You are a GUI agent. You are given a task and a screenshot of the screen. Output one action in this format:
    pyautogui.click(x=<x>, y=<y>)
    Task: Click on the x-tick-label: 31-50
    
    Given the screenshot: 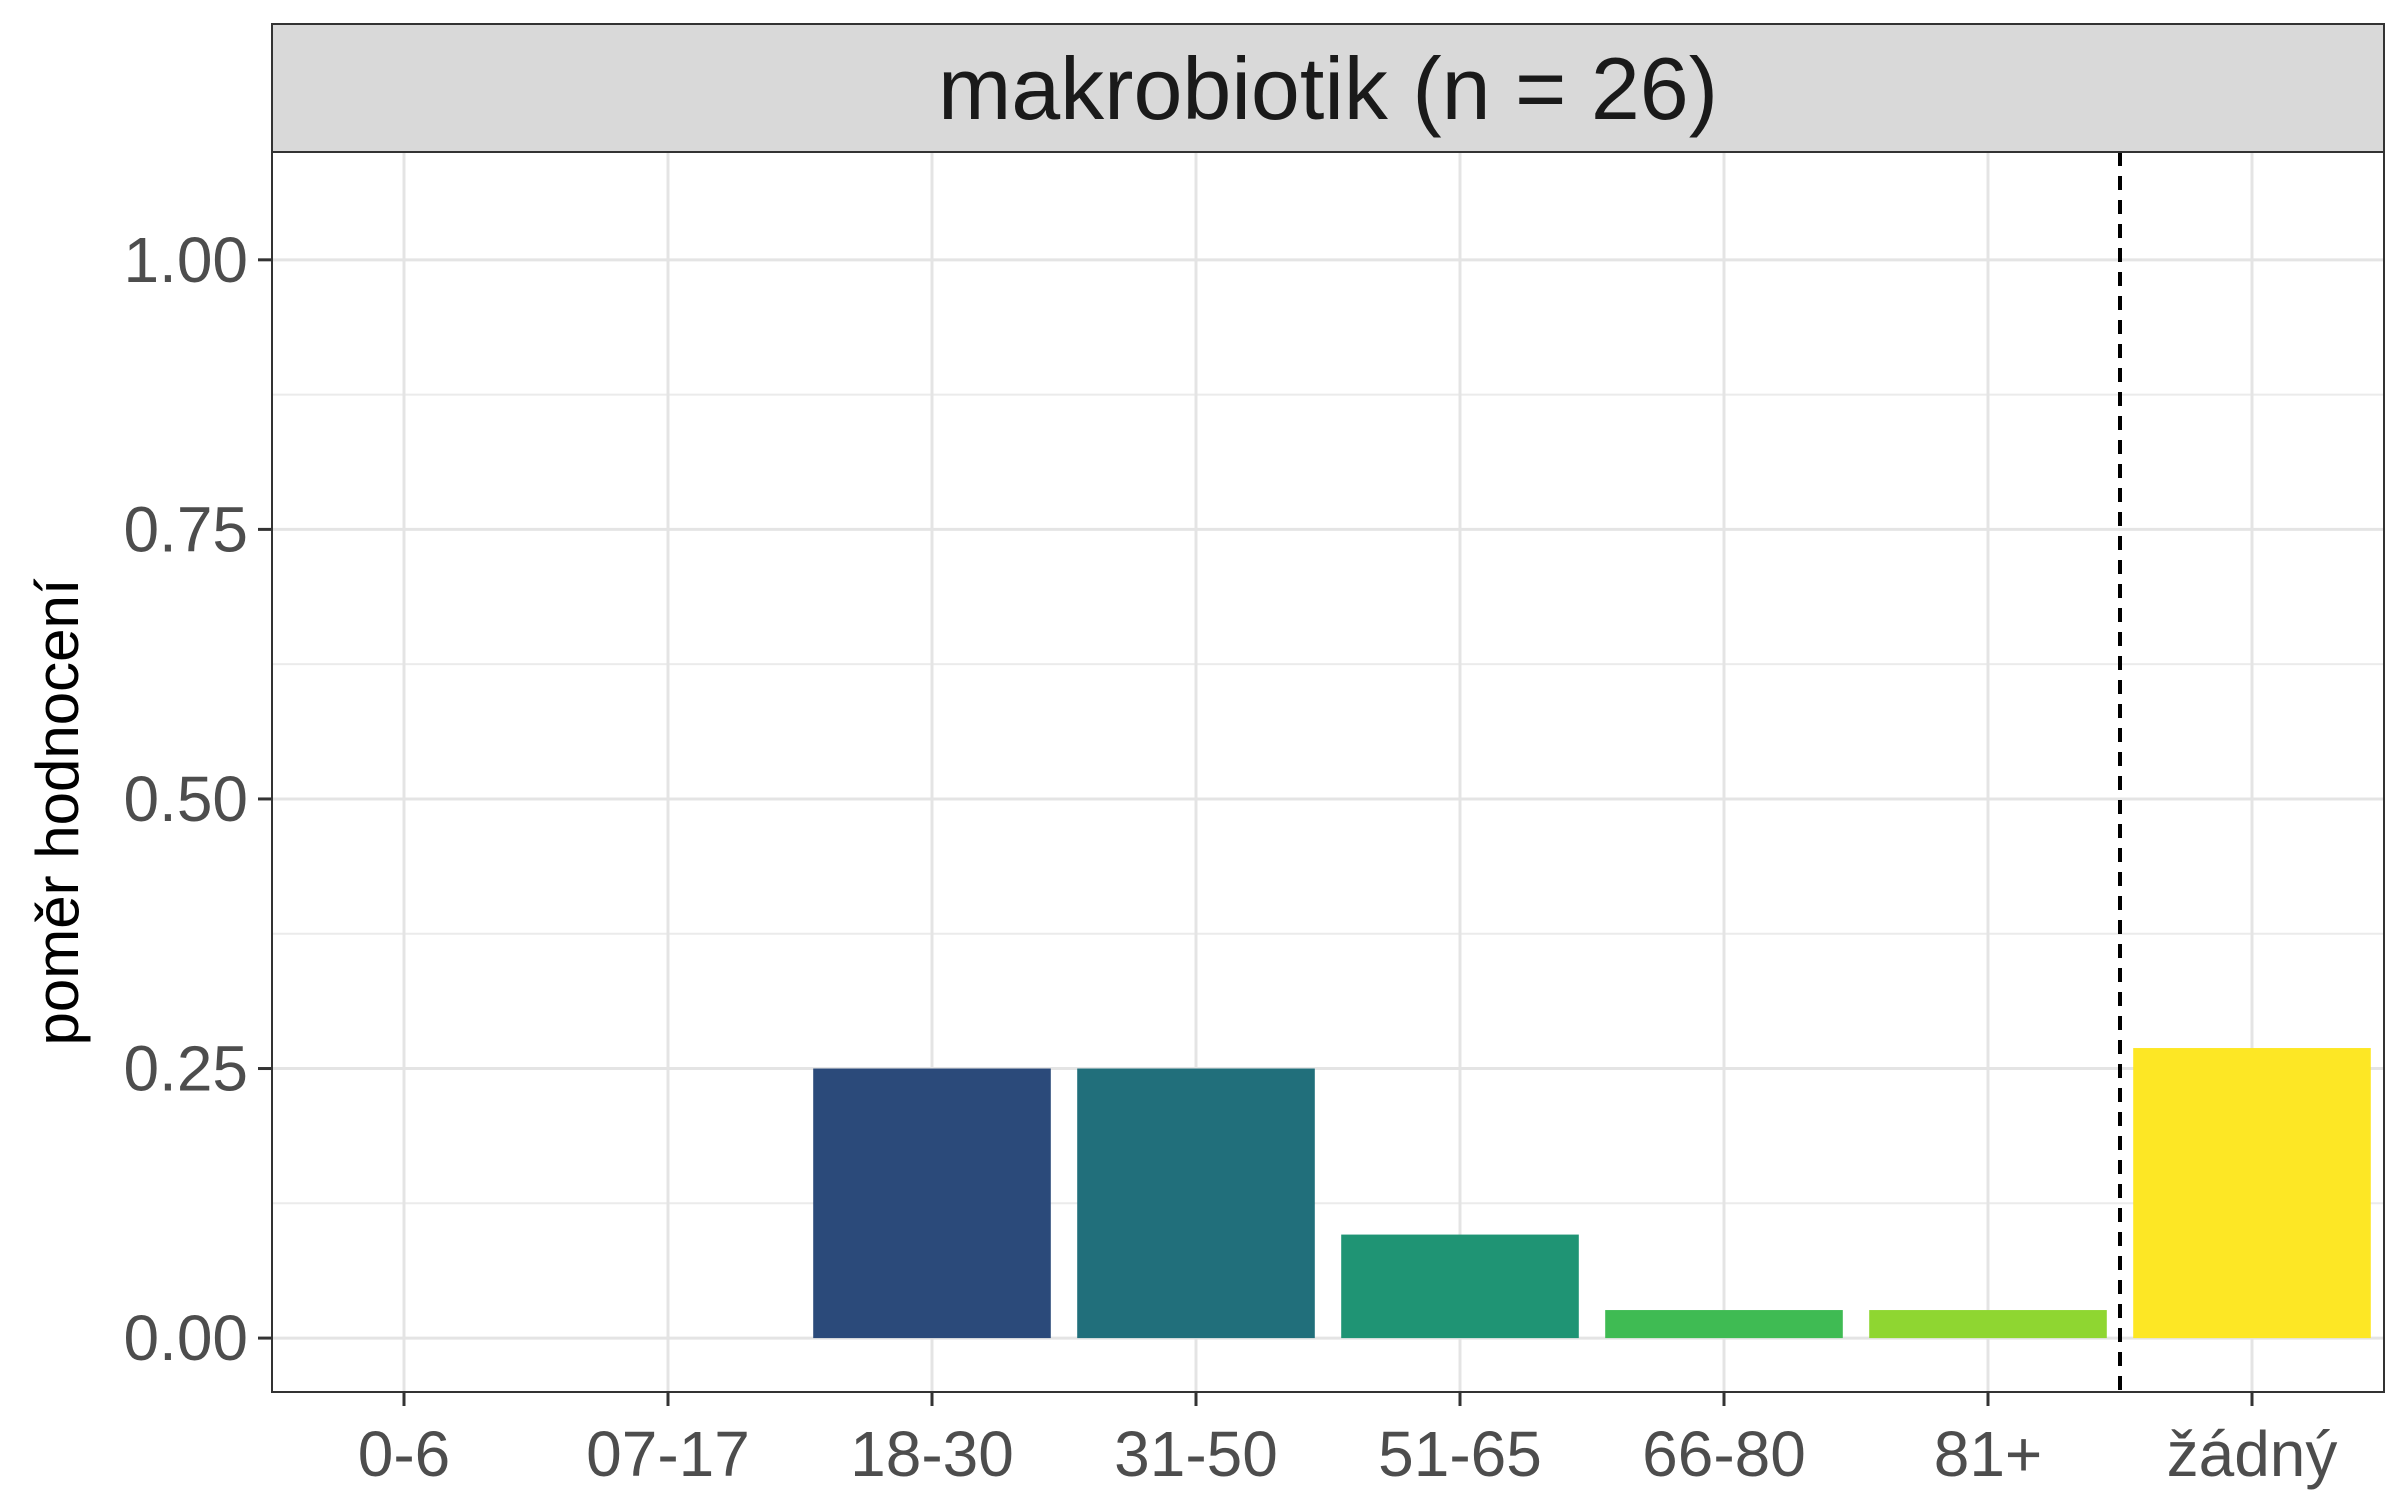 What is the action you would take?
    pyautogui.click(x=1196, y=1454)
    